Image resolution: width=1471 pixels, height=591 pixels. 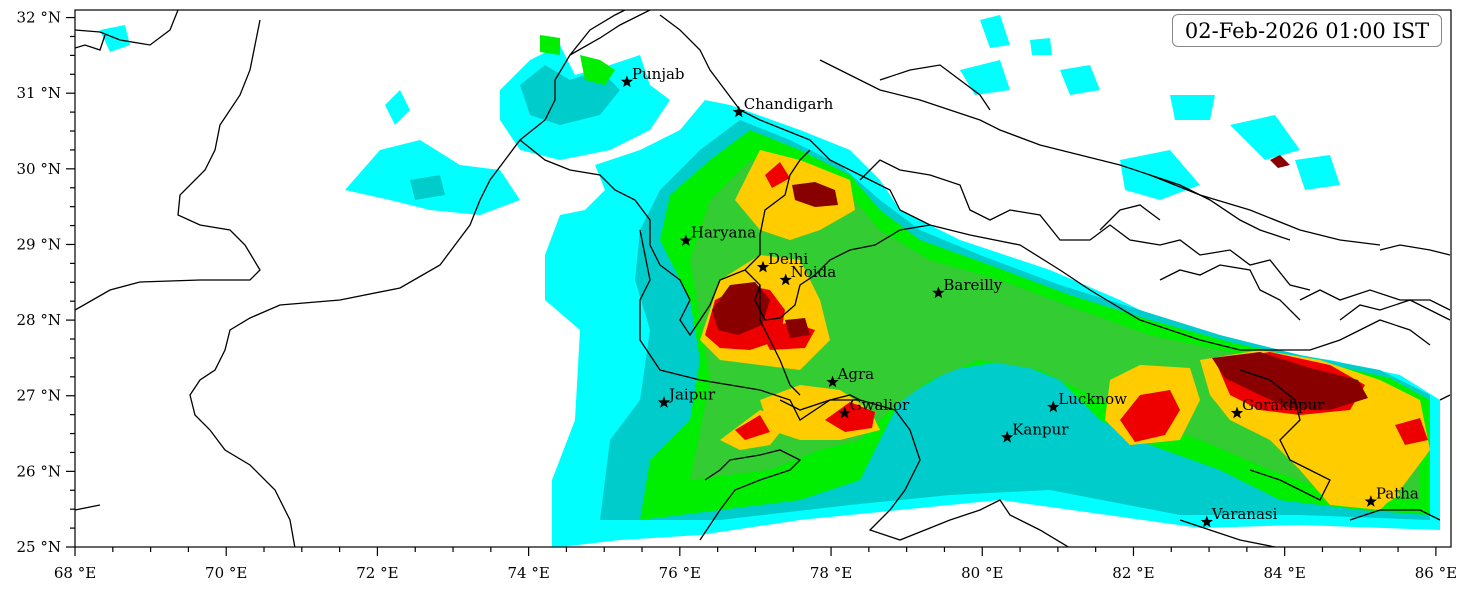 What do you see at coordinates (39, 320) in the screenshot?
I see `y-tick-label: 28 °N` at bounding box center [39, 320].